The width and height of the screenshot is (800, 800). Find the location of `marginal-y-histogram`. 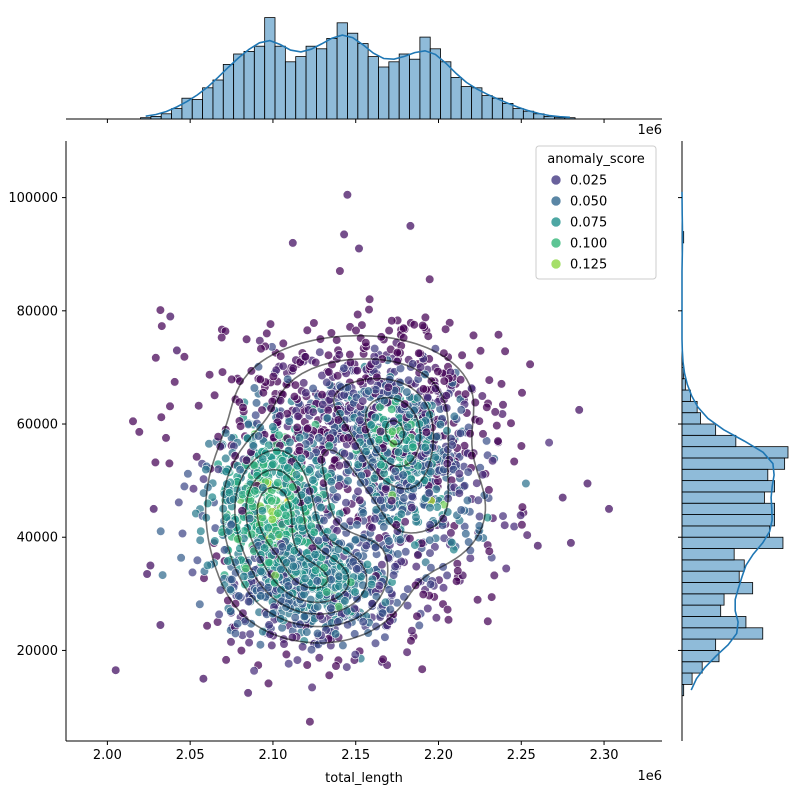

marginal-y-histogram is located at coordinates (735, 441).